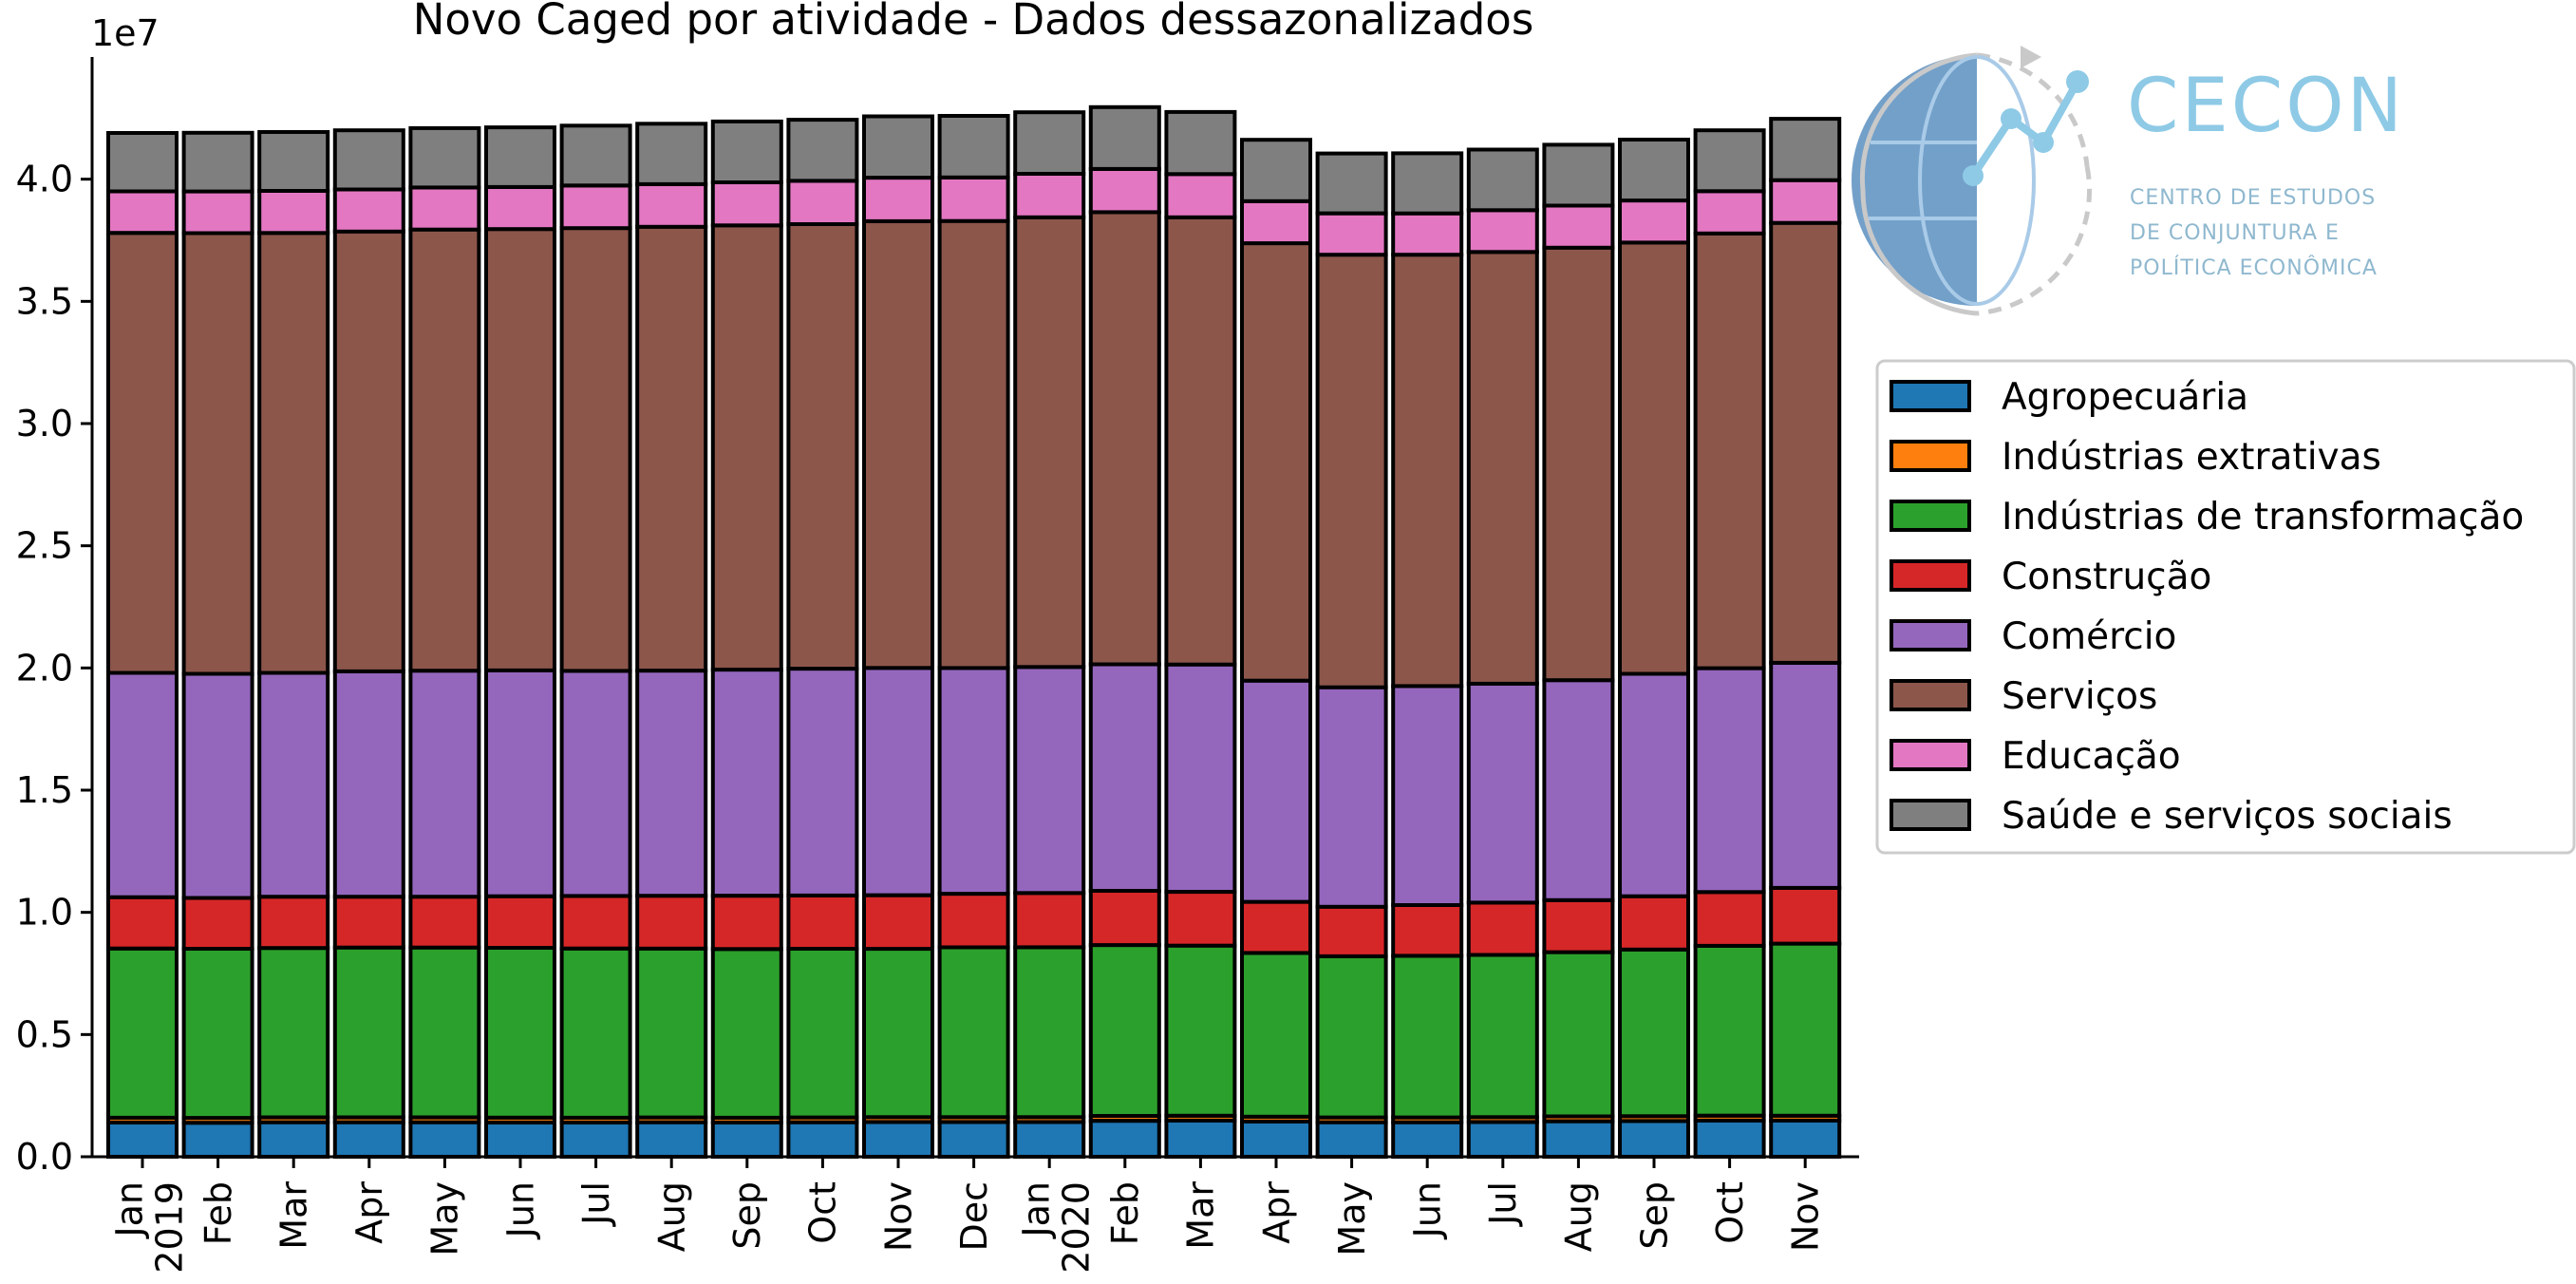  Describe the element at coordinates (746, 151) in the screenshot. I see `bar-segment-2019-09-s7` at that location.